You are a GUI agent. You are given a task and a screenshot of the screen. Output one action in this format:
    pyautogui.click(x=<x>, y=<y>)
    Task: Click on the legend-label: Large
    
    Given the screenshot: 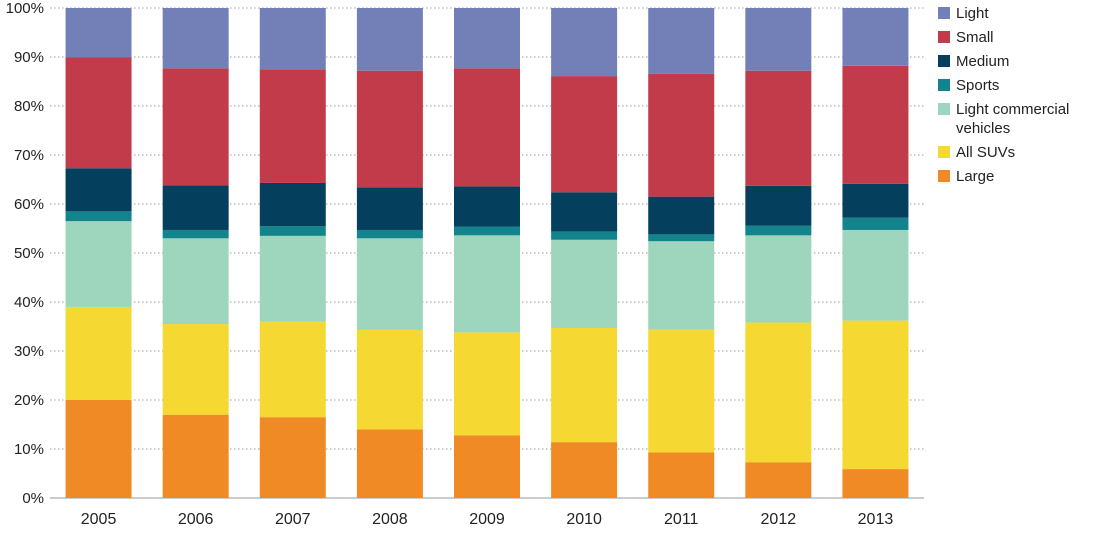 What is the action you would take?
    pyautogui.click(x=975, y=176)
    